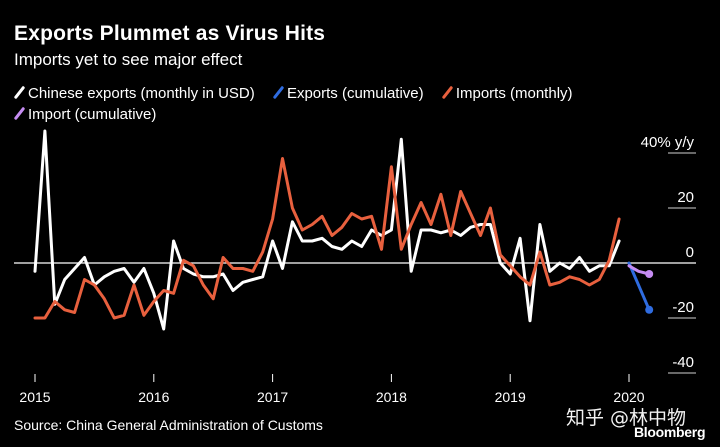 The width and height of the screenshot is (720, 447). I want to click on legend-item-imports-monthly: Imports (monthly), so click(507, 93).